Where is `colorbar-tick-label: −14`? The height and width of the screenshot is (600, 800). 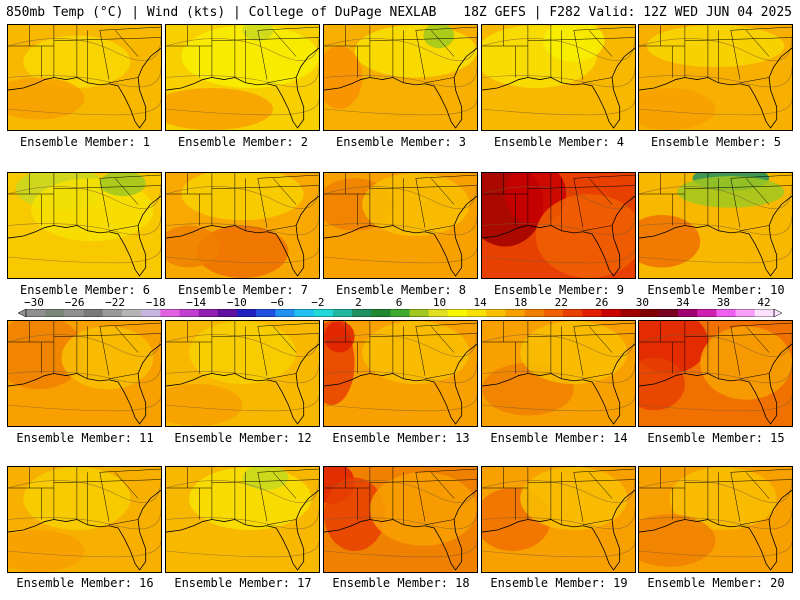 colorbar-tick-label: −14 is located at coordinates (196, 302).